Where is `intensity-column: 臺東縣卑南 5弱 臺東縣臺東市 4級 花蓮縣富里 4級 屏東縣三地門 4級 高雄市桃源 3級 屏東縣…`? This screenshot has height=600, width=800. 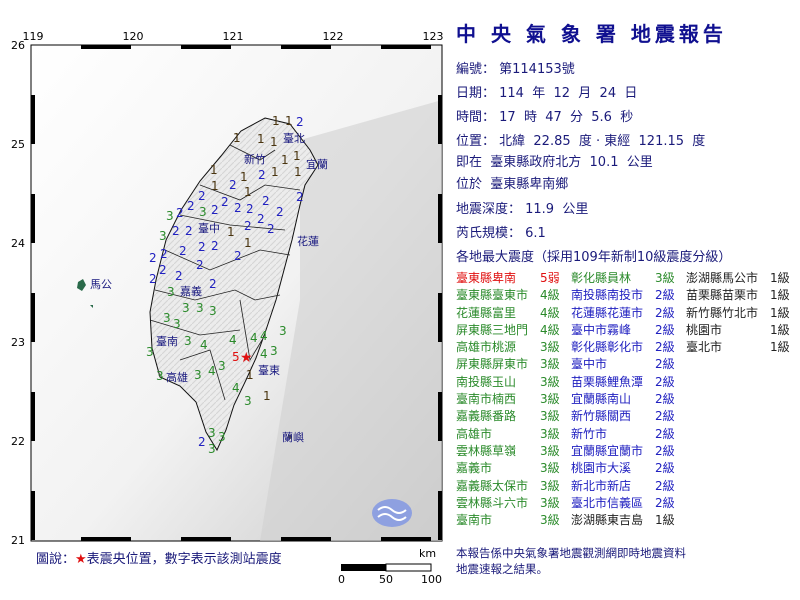 intensity-column: 臺東縣卑南 5弱 臺東縣臺東市 4級 花蓮縣富里 4級 屏東縣三地門 4級 高雄市桃源 3級 屏東縣… is located at coordinates (512, 399).